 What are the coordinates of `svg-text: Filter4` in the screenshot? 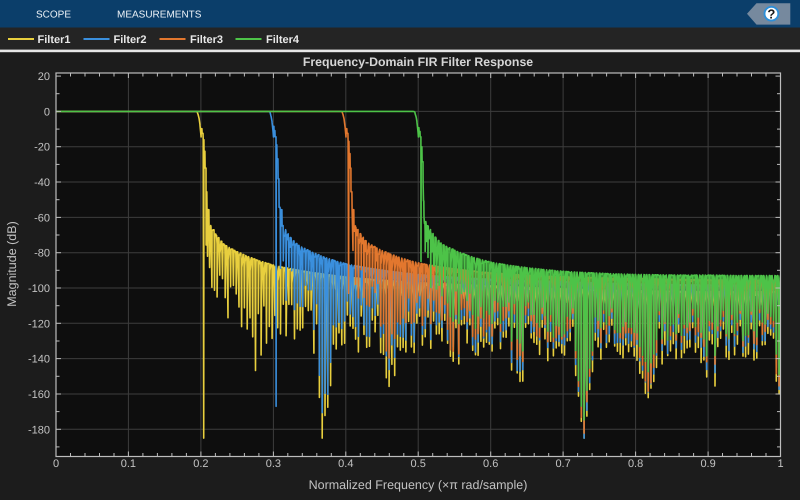 It's located at (283, 40).